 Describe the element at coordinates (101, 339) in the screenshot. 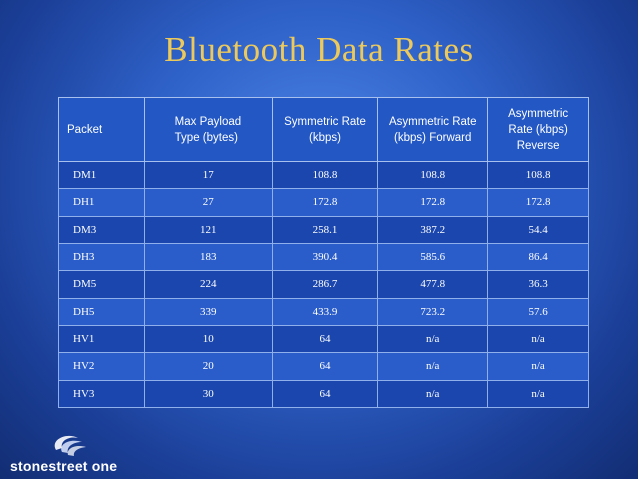

I see `table-cell: HV1` at that location.